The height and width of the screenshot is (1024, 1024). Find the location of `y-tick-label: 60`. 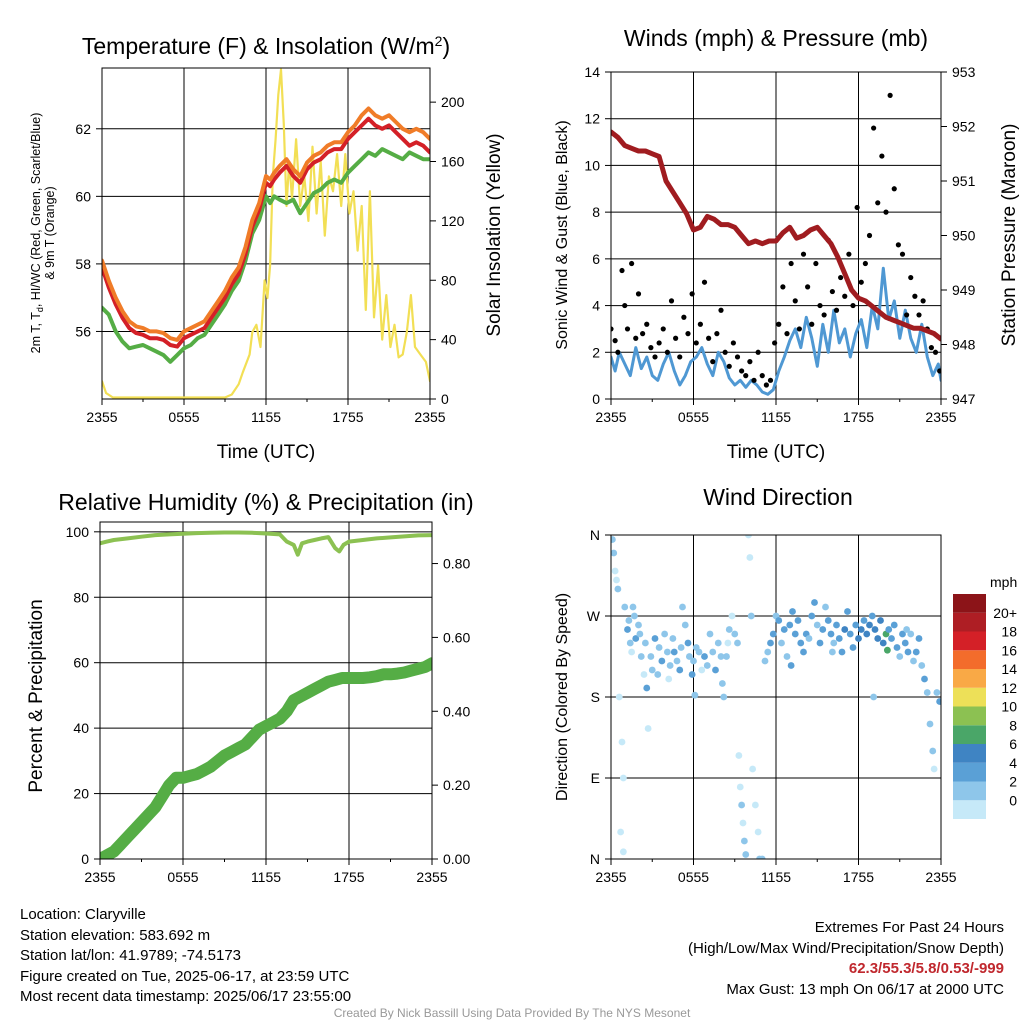

y-tick-label: 60 is located at coordinates (83, 196).